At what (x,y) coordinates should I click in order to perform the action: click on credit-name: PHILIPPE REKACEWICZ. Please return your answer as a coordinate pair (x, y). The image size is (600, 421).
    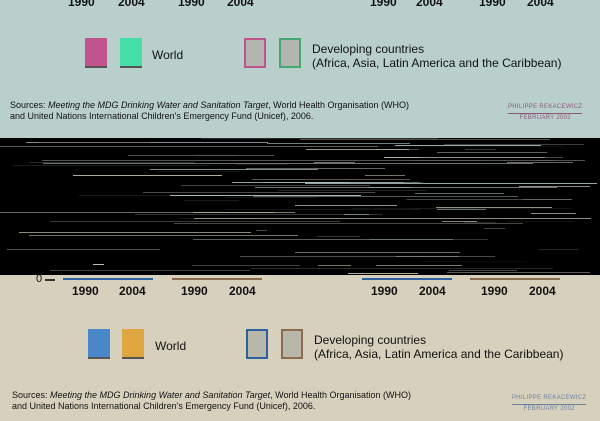
    Looking at the image, I should click on (549, 399).